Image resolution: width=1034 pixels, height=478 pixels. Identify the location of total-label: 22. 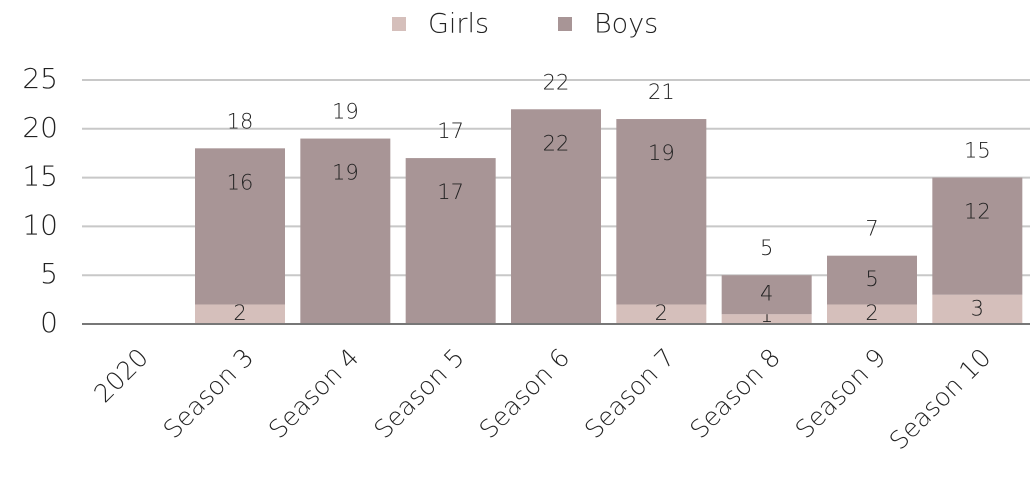
(556, 82).